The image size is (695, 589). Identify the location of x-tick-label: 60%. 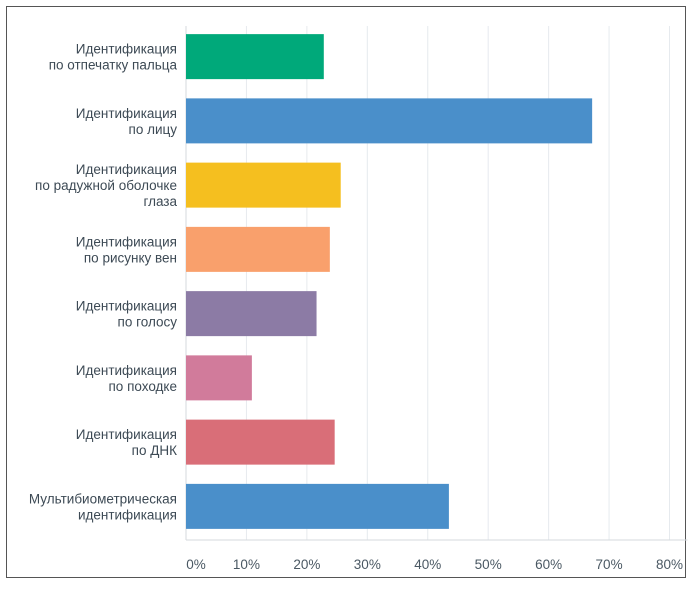
(548, 564).